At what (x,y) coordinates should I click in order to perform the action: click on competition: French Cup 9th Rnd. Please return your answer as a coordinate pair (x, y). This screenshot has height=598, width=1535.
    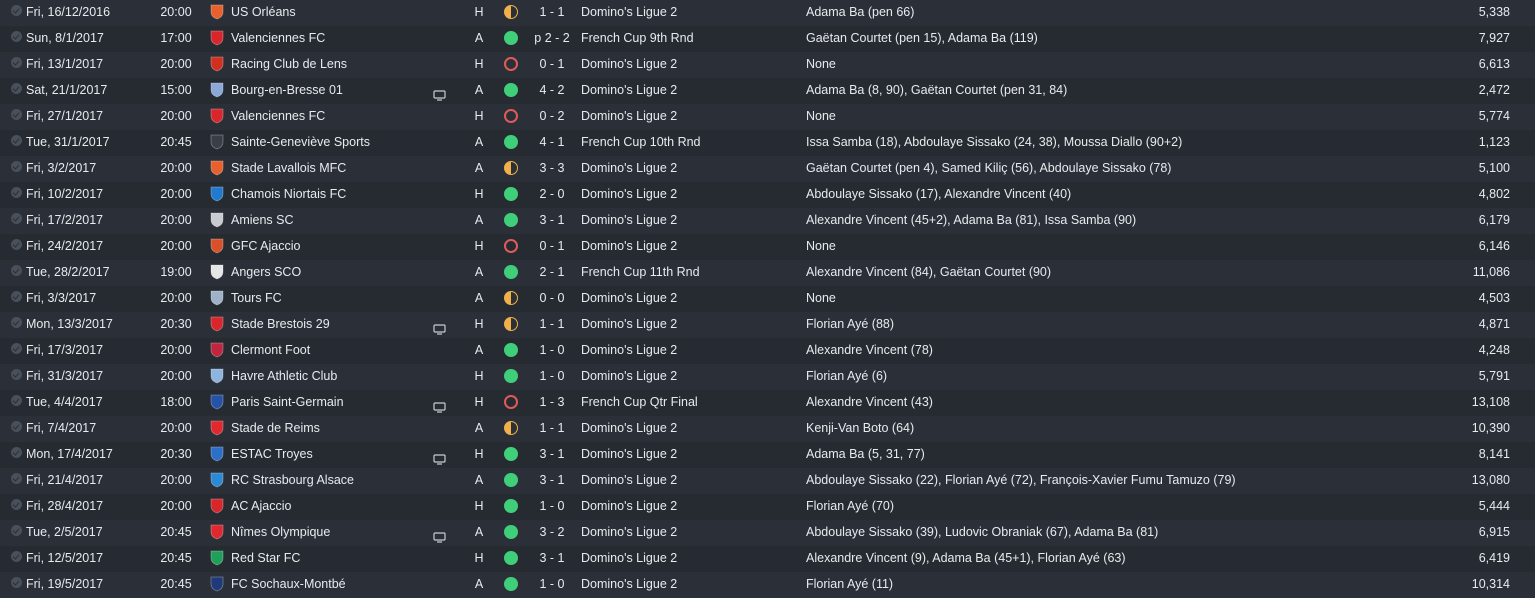
    Looking at the image, I should click on (637, 38).